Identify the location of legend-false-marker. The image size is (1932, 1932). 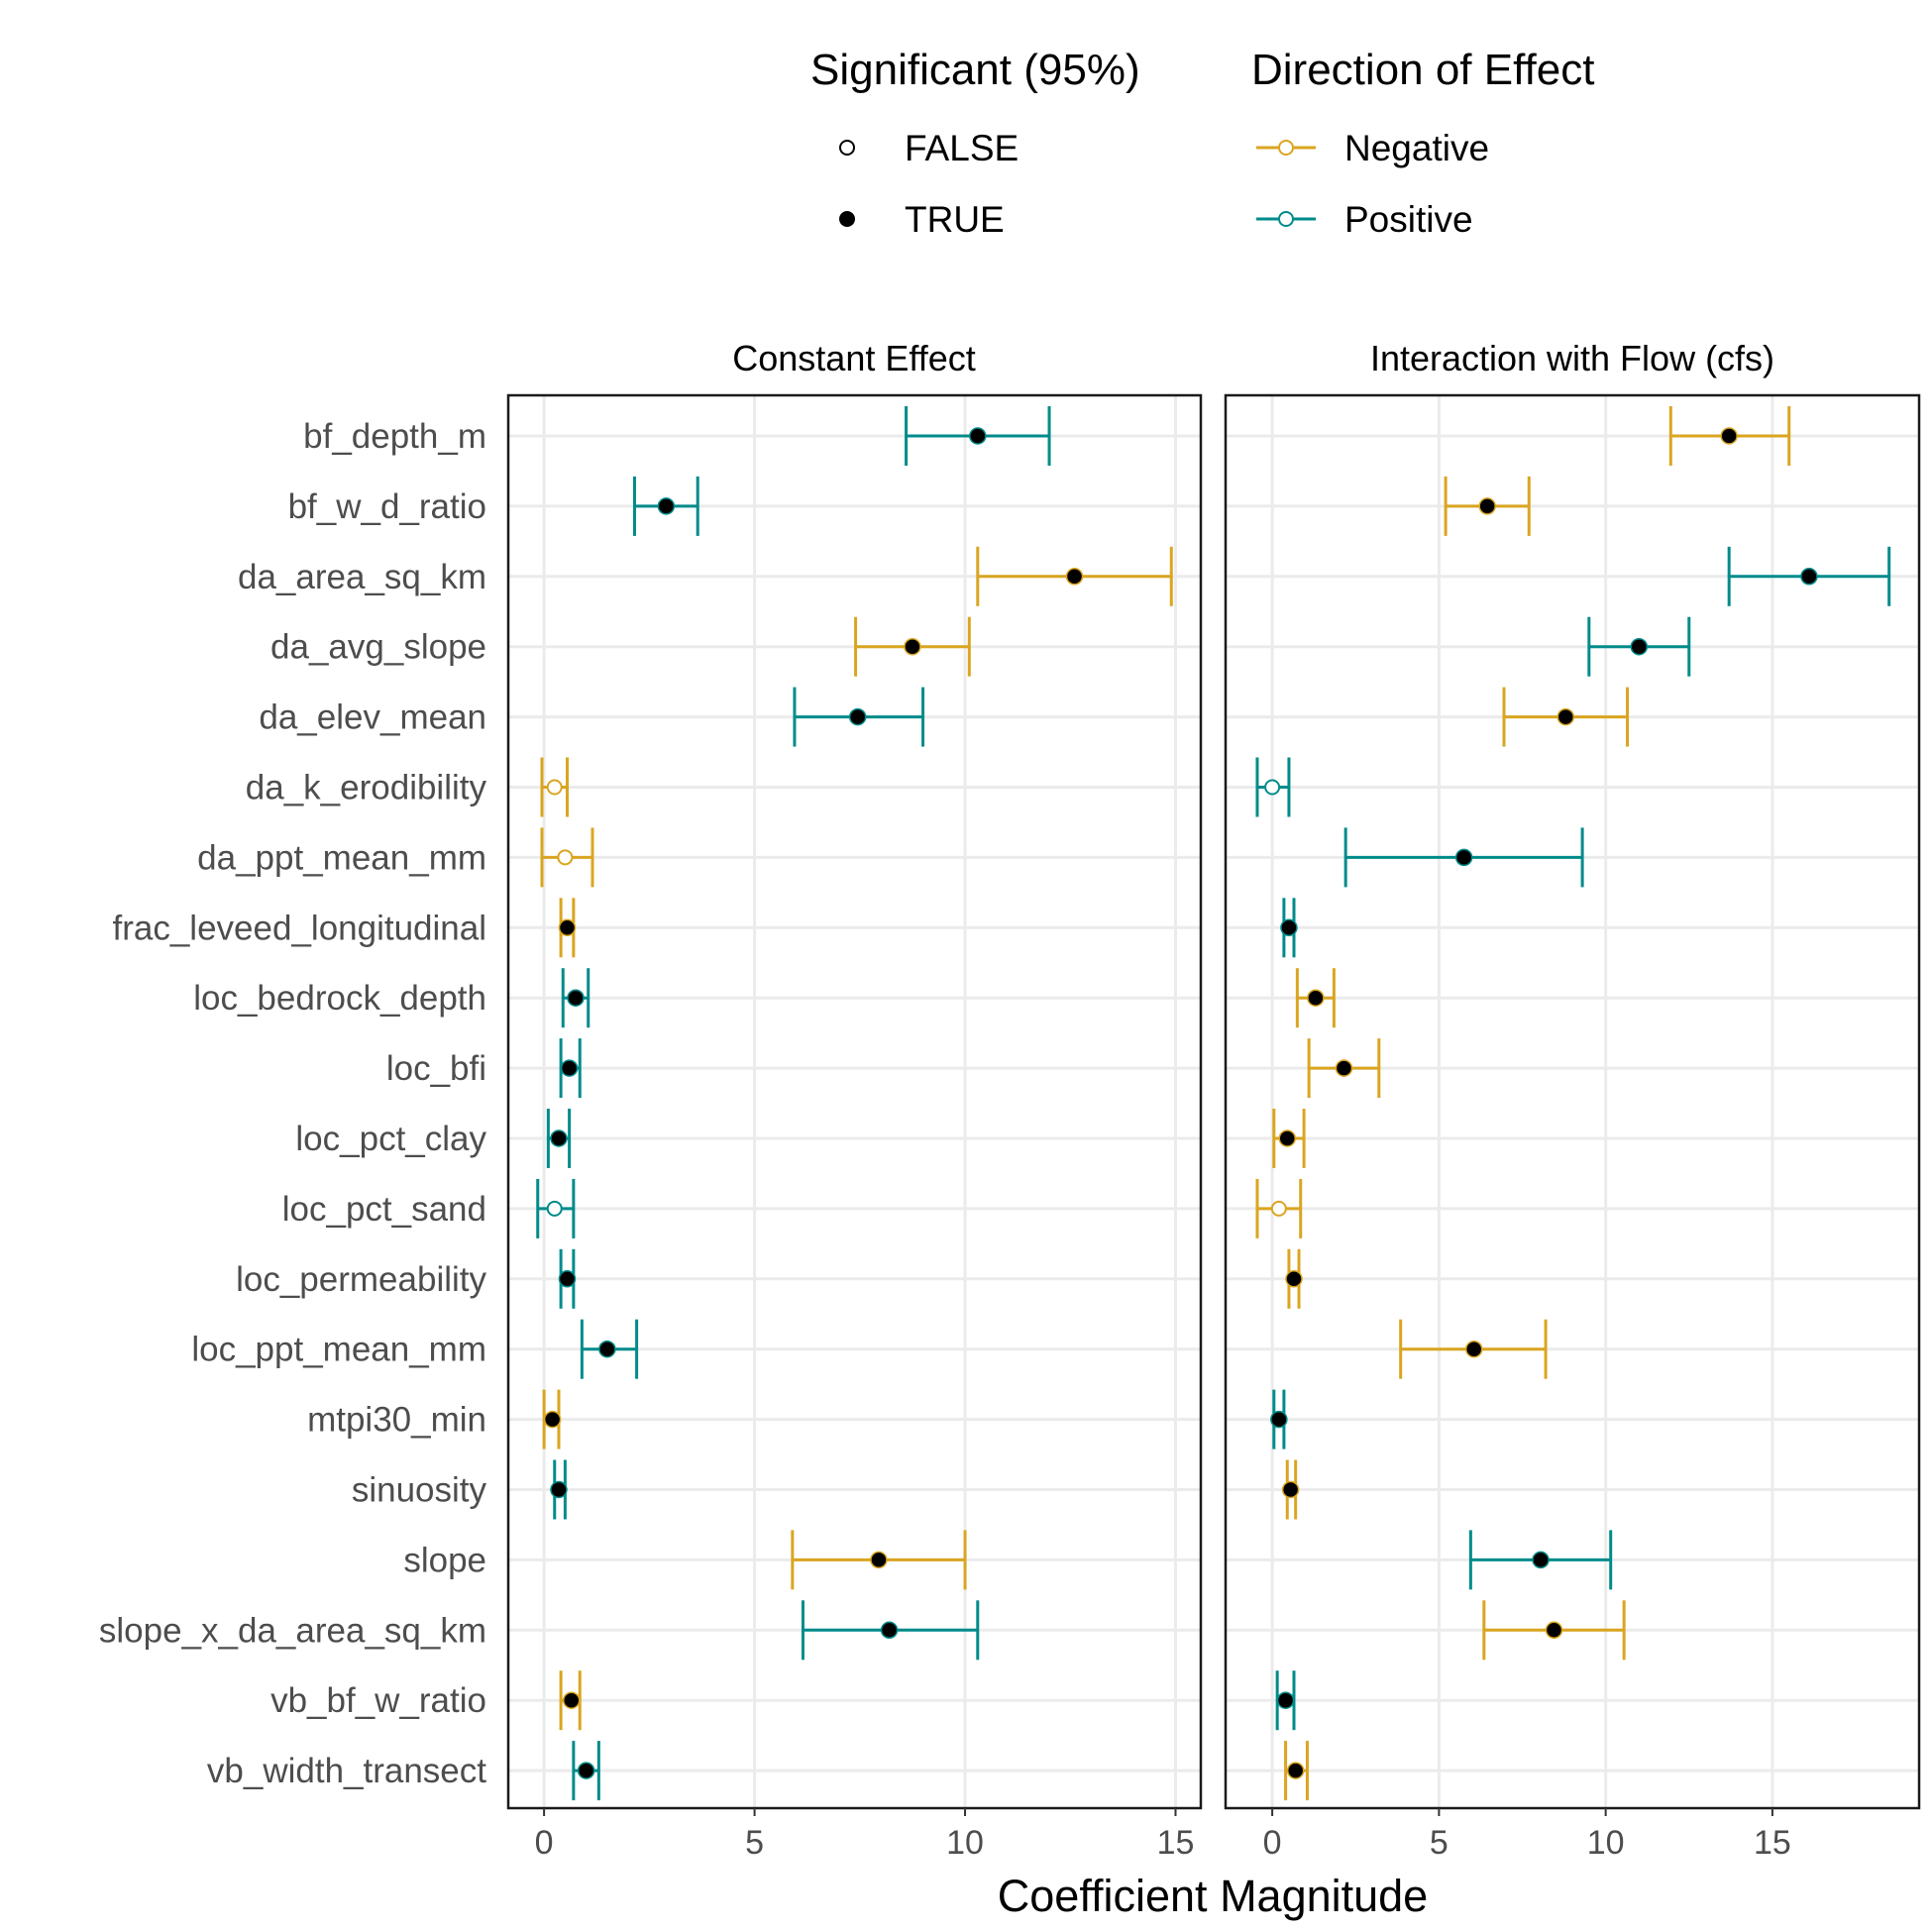
(847, 148).